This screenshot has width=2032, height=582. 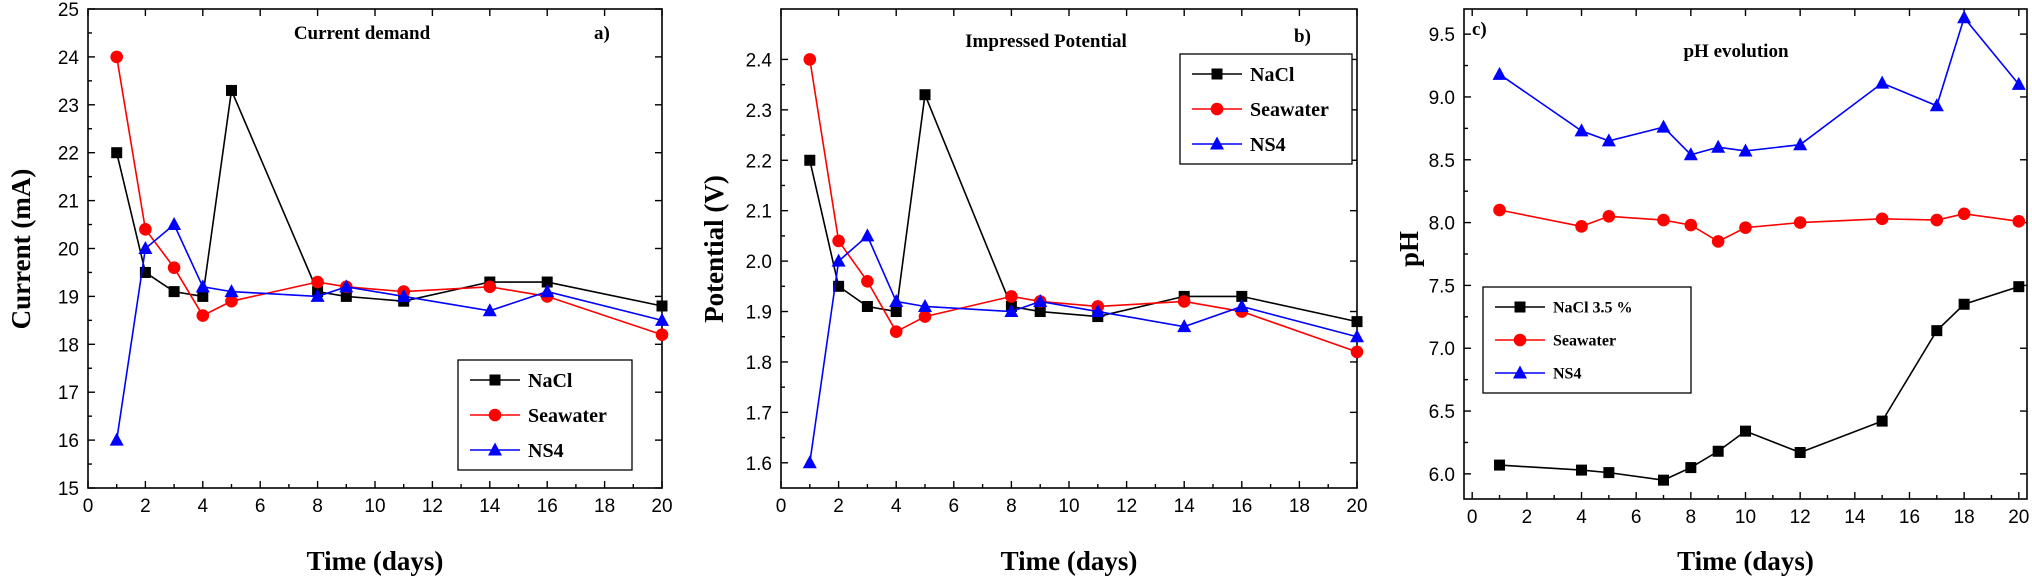 I want to click on x-tick-label: 18, so click(x=1299, y=506).